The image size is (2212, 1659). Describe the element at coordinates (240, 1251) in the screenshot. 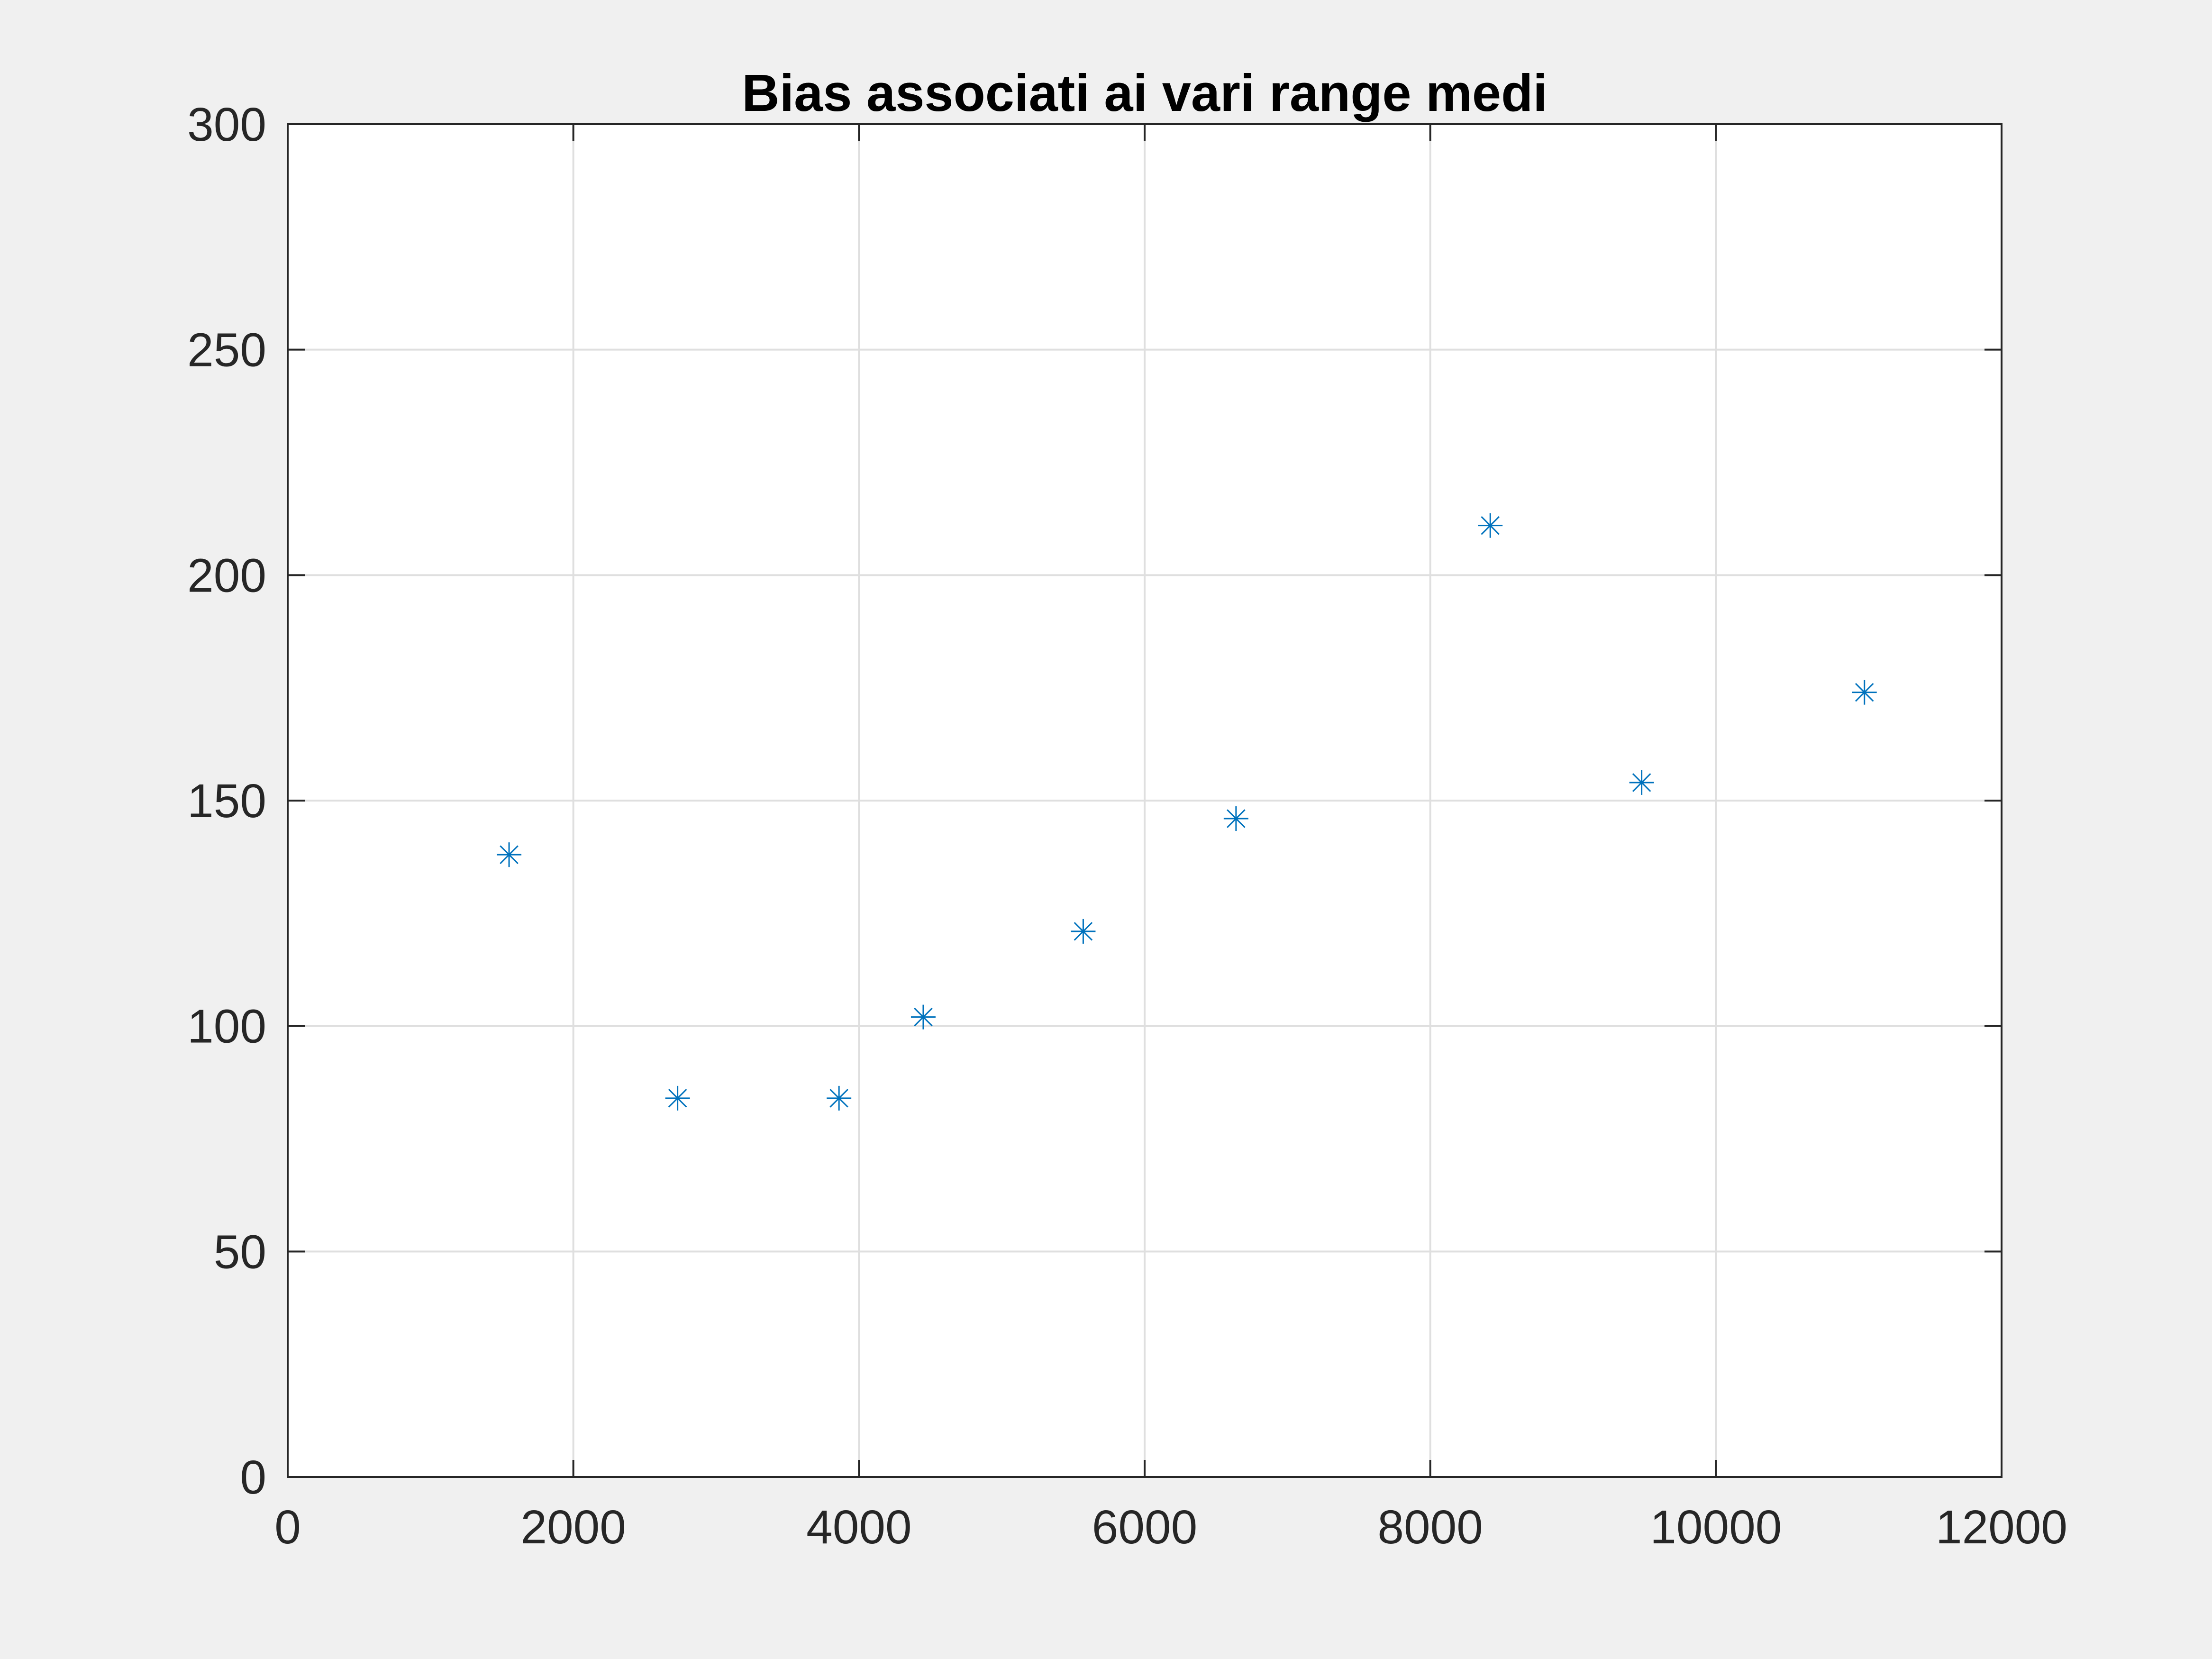

I see `y-tick-label: 50` at that location.